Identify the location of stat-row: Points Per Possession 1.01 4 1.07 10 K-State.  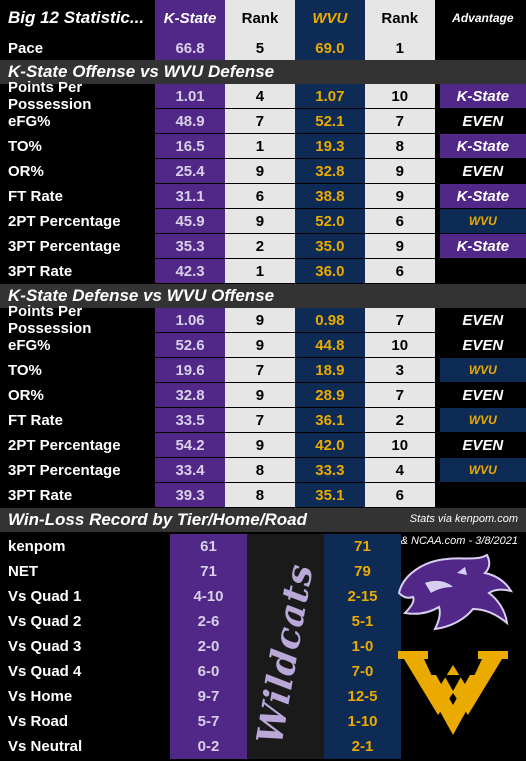
(263, 96).